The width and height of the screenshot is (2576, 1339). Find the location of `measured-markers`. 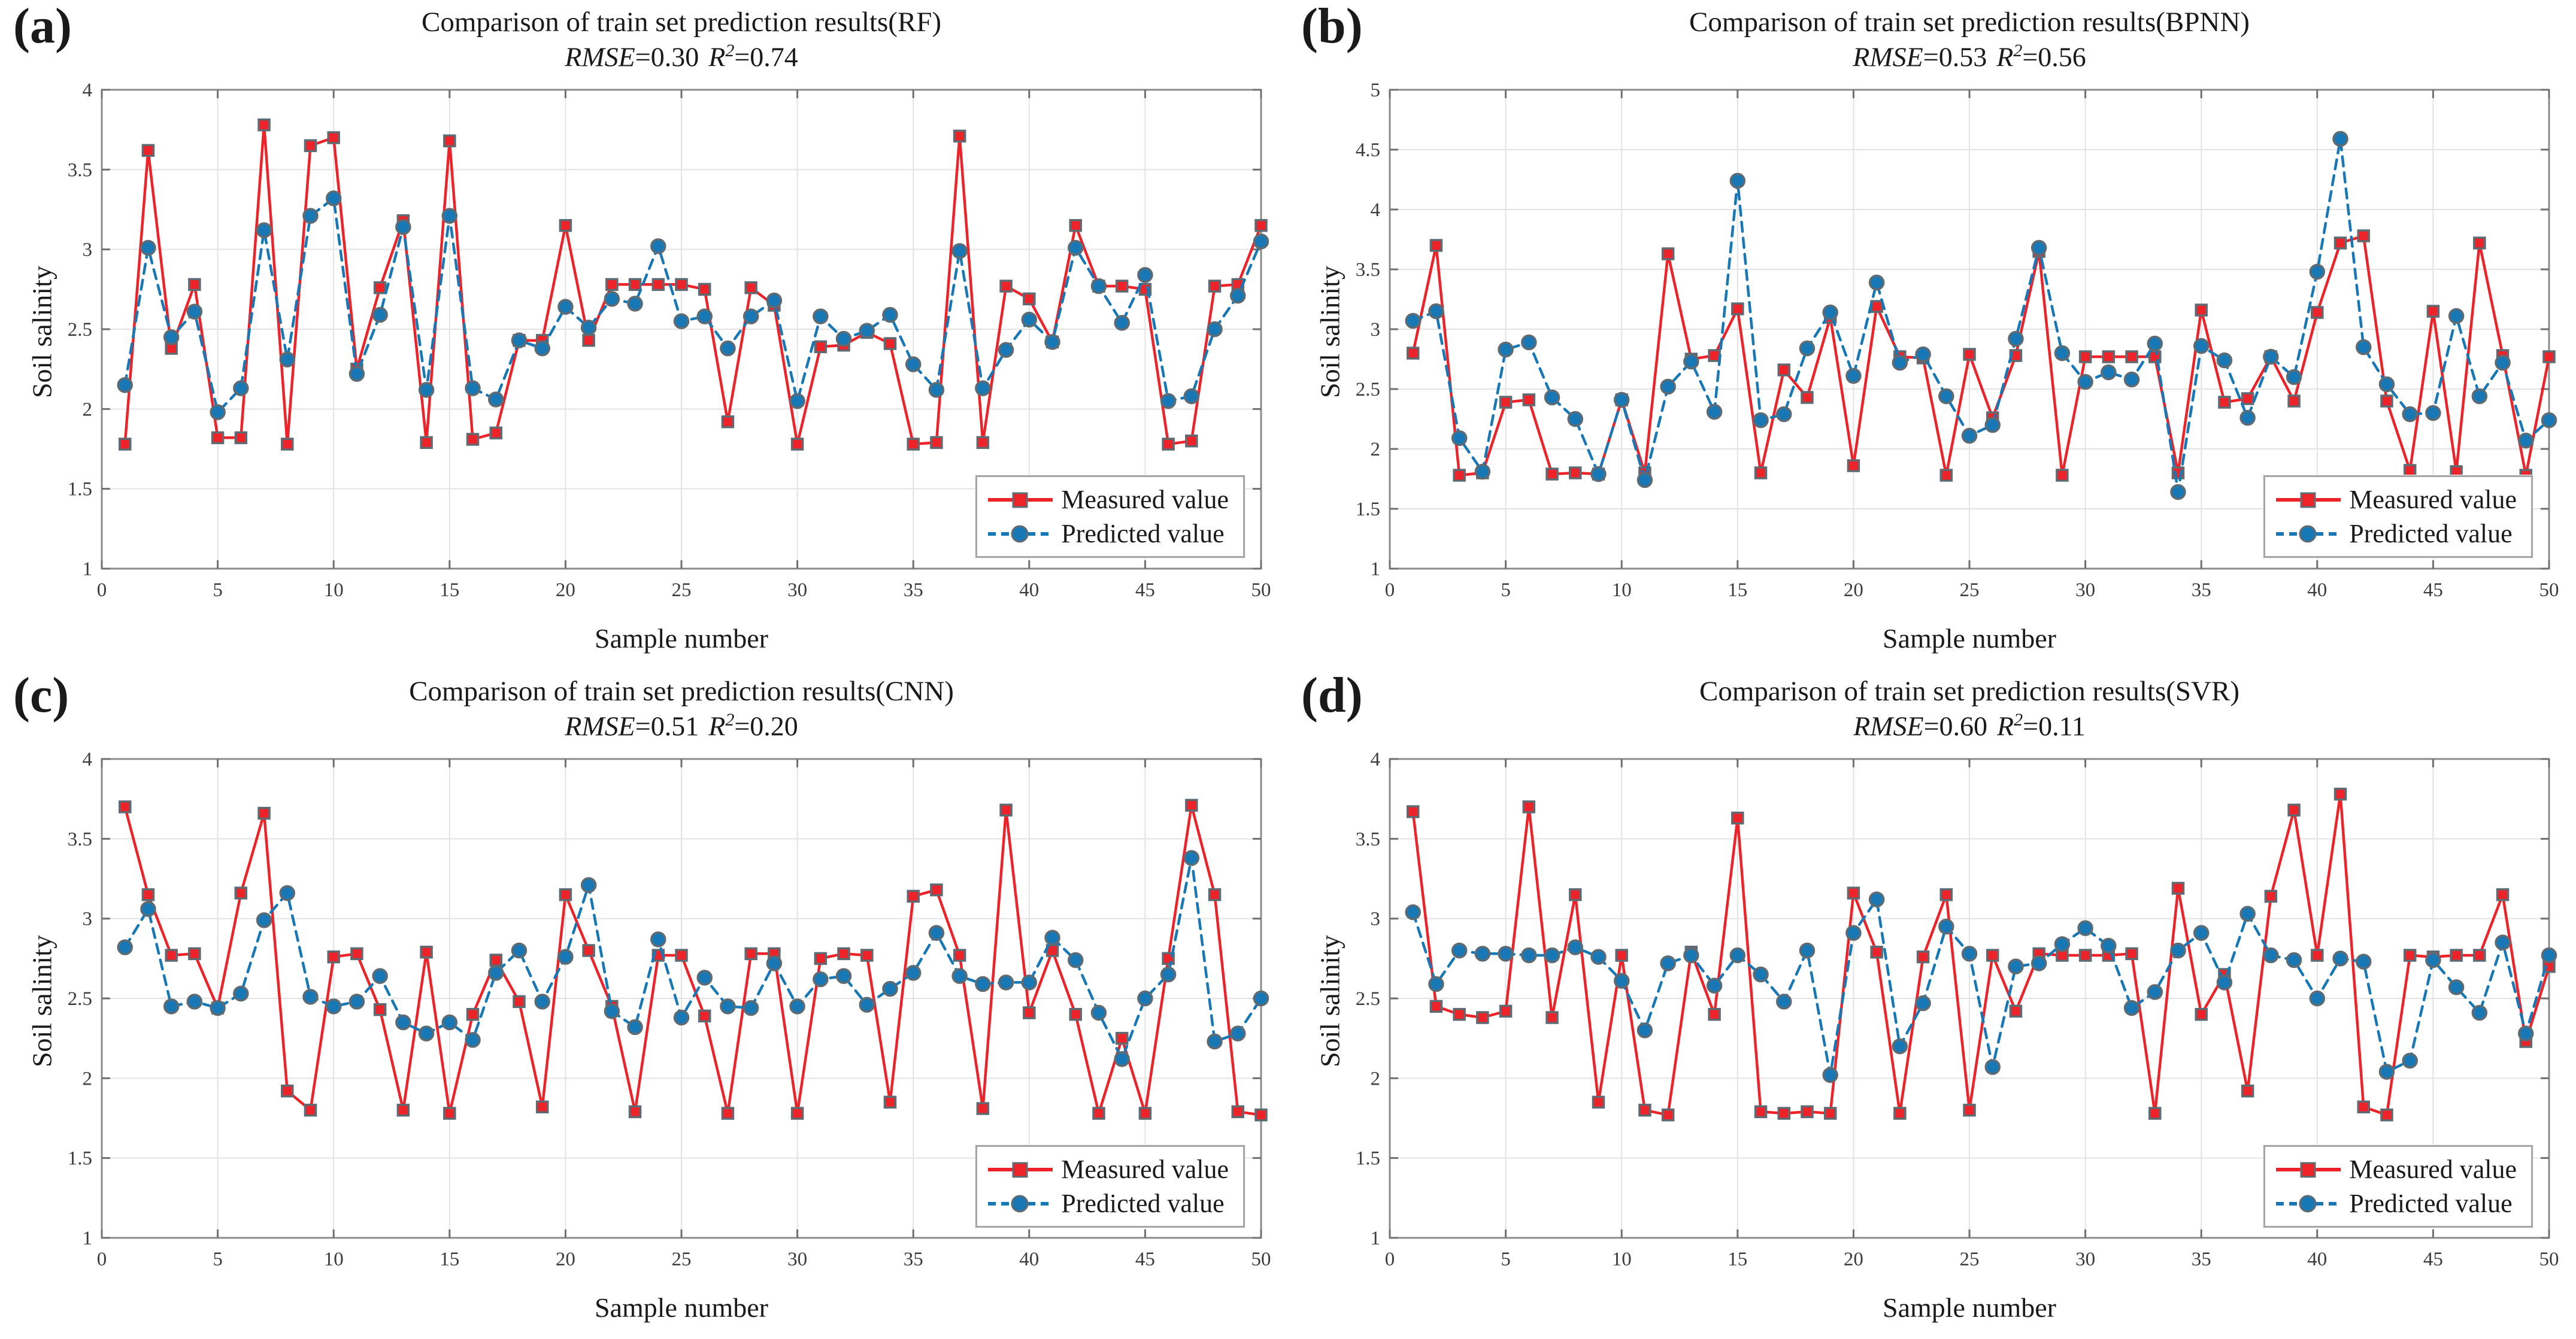

measured-markers is located at coordinates (693, 960).